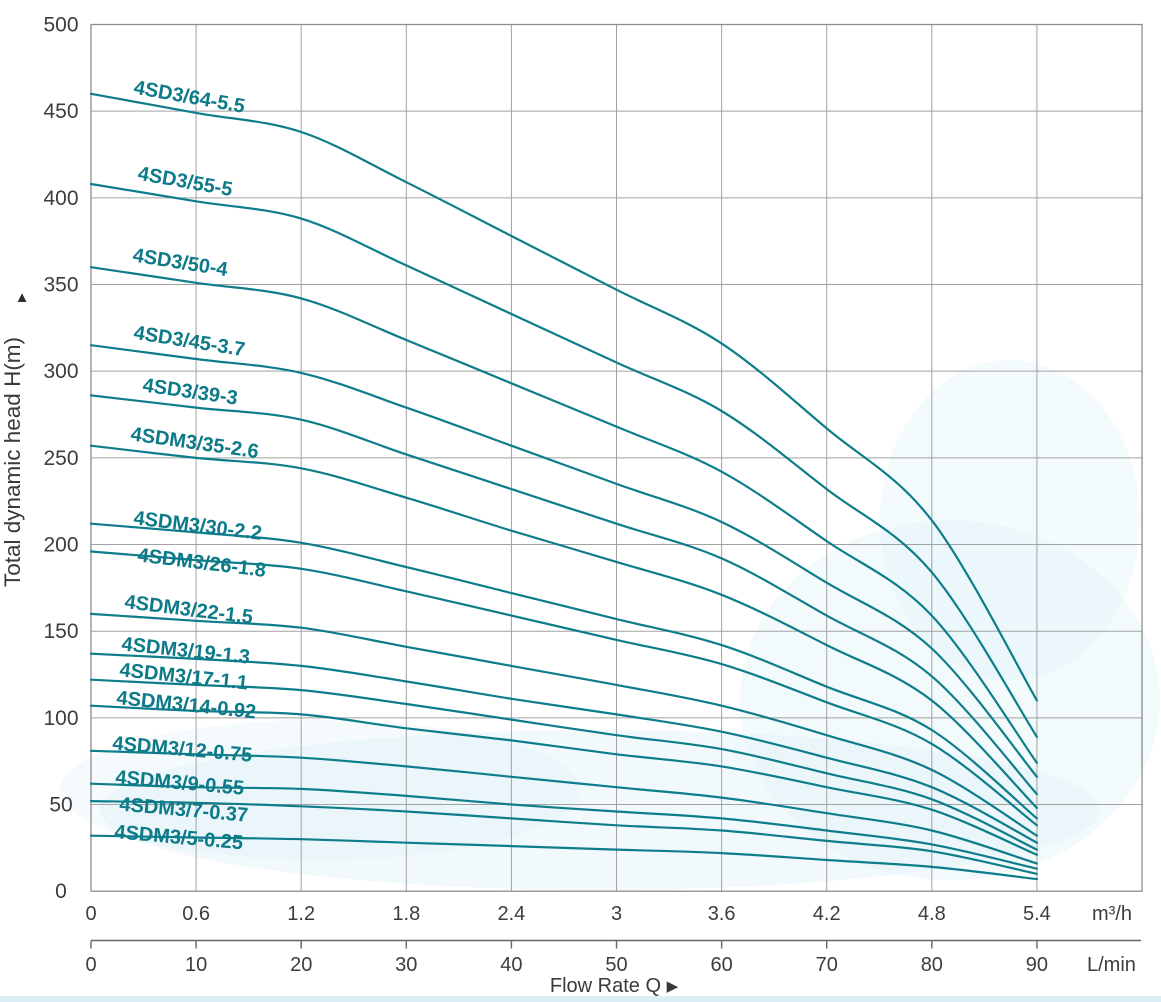 The image size is (1161, 1002). I want to click on x-unit-secondary: L/min, so click(1111, 965).